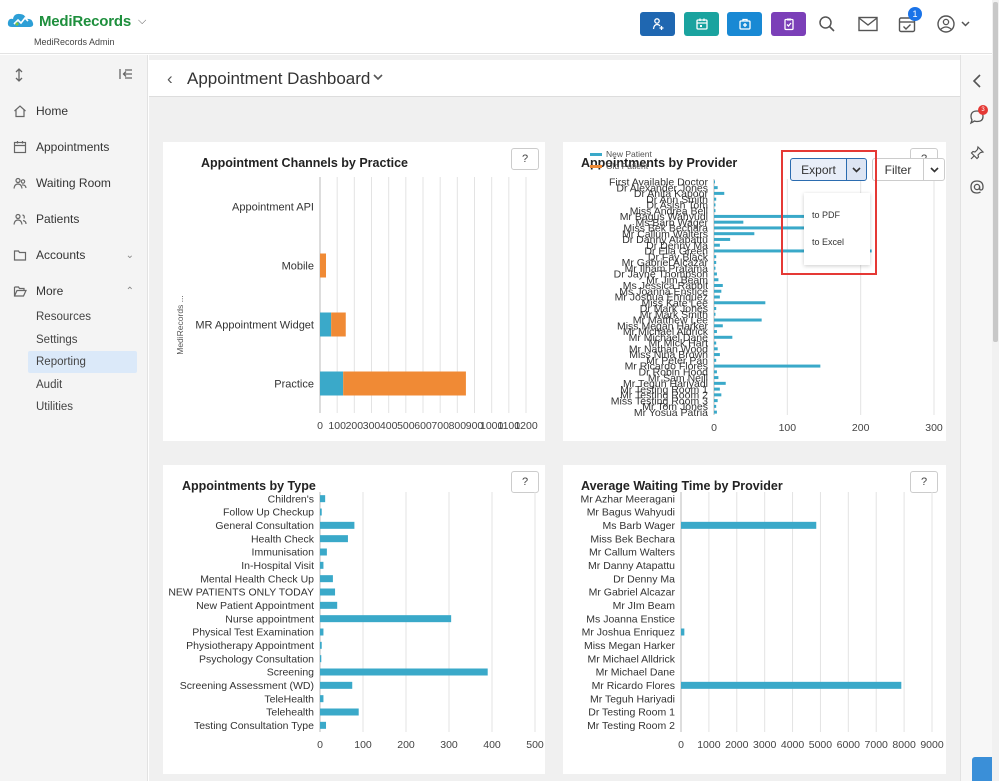 This screenshot has width=999, height=781. I want to click on x-tick-label: 200, so click(861, 428).